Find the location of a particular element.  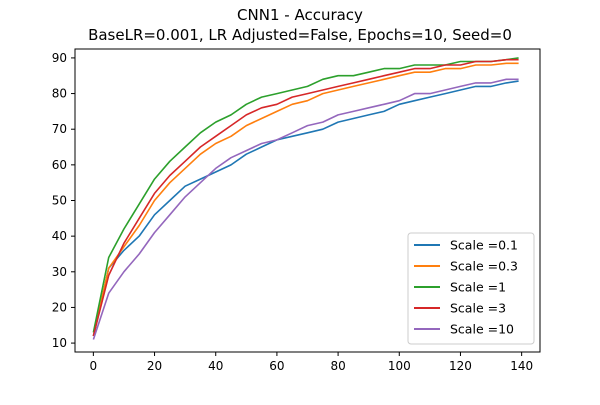

legend-label-3: Scale =3 is located at coordinates (478, 308).